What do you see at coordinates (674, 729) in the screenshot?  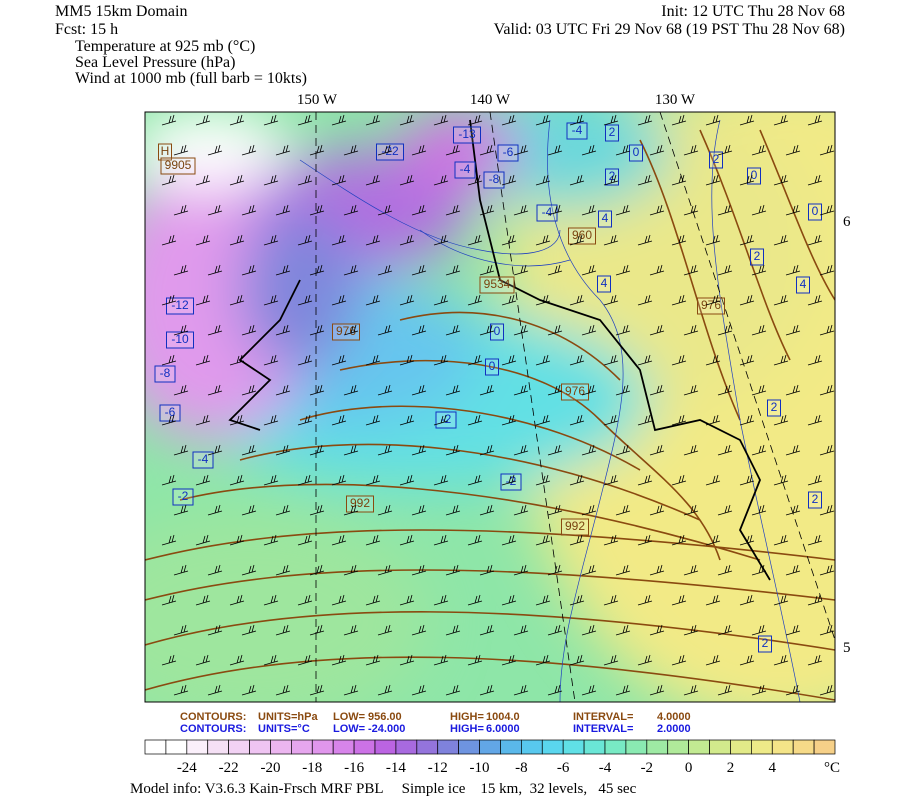 I see `contour-info: 2.0000` at bounding box center [674, 729].